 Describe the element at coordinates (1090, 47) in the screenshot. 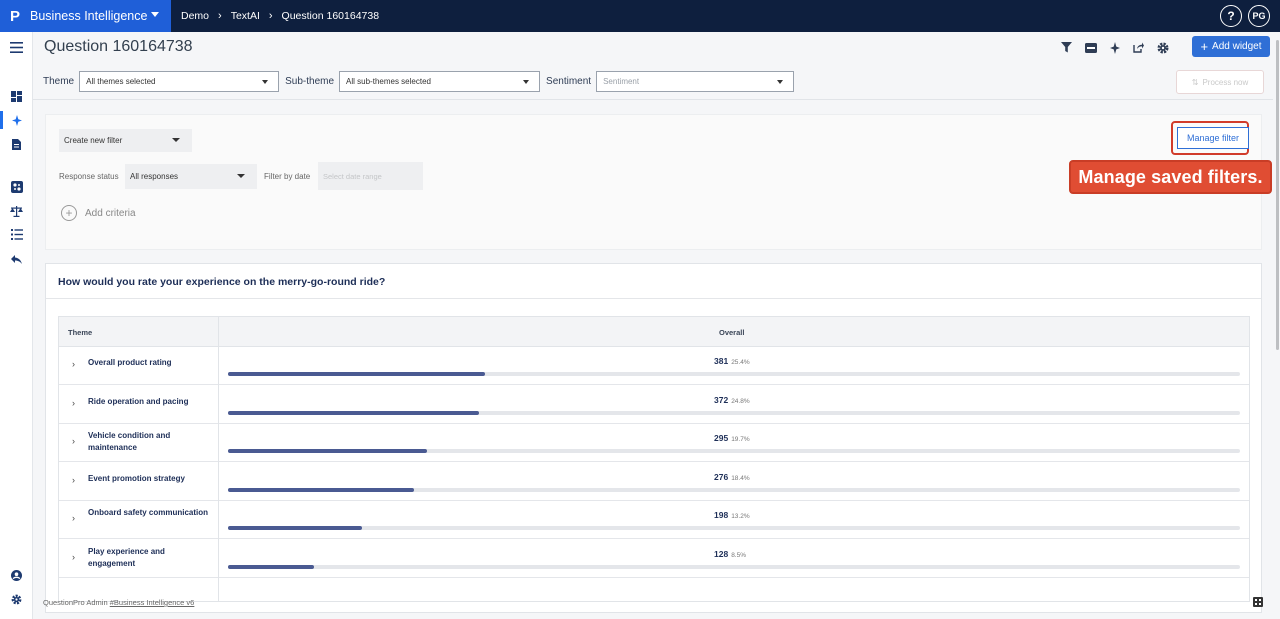

I see `csv-icon` at that location.